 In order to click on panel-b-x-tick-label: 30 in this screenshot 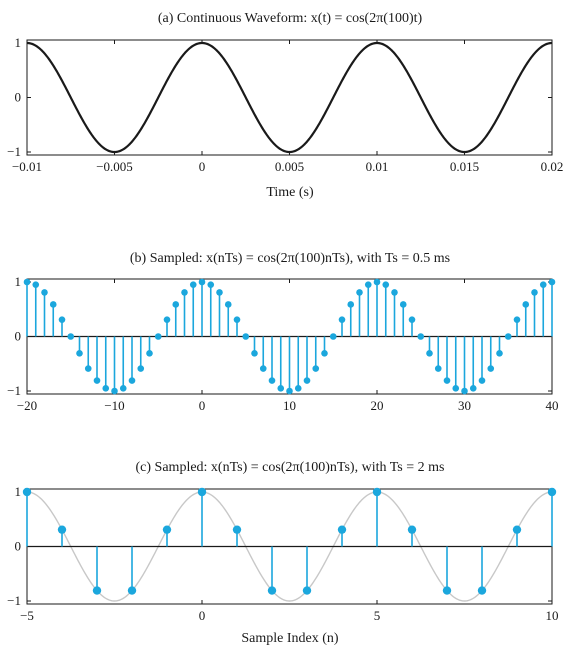, I will do `click(464, 405)`.